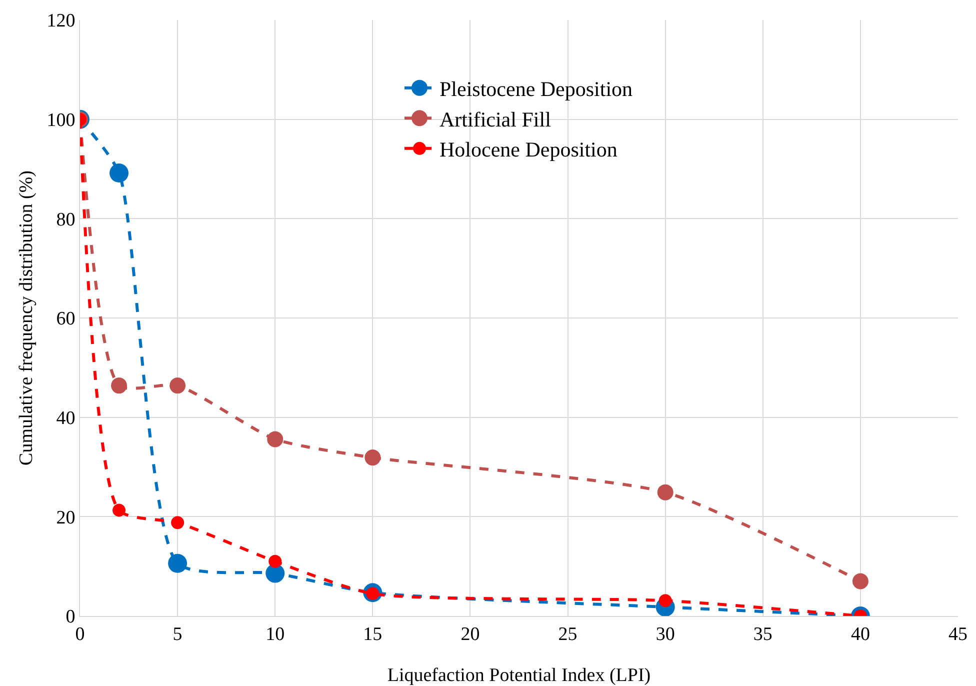  Describe the element at coordinates (66, 319) in the screenshot. I see `y-tick-label: 60` at that location.